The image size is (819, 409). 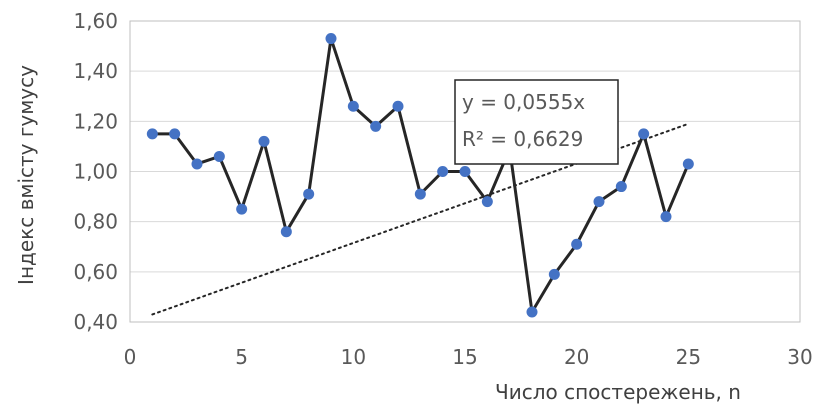 What do you see at coordinates (95, 21) in the screenshot?
I see `y-tick-label: 1,60` at bounding box center [95, 21].